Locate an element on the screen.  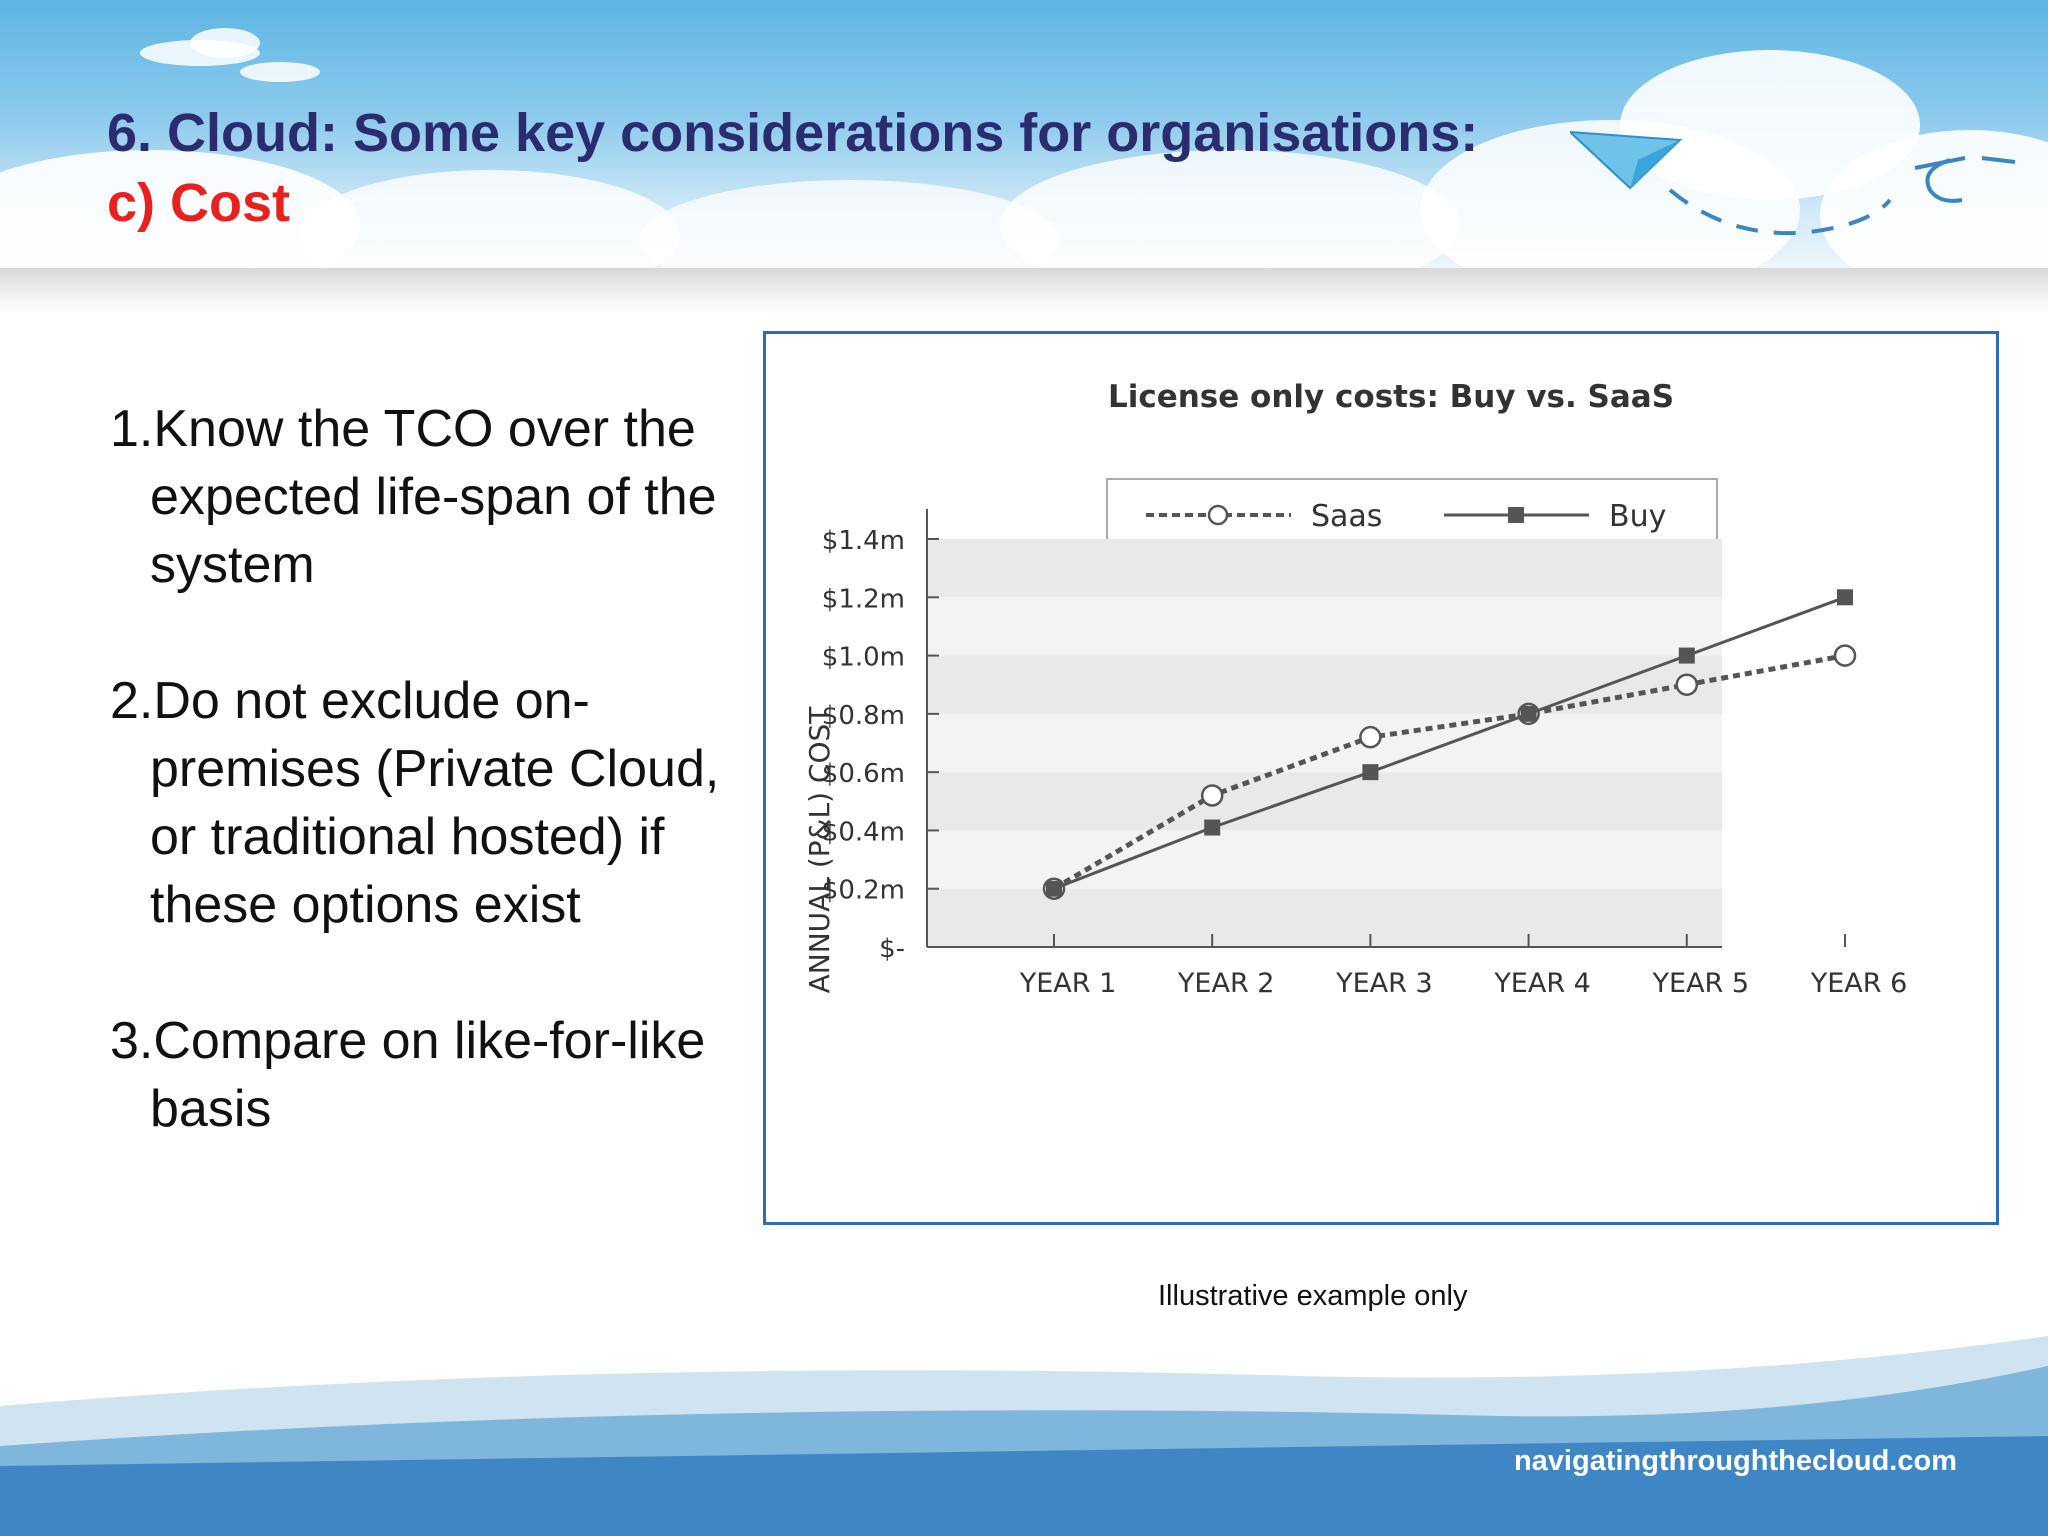
chart-title: License only costs: Buy vs. SaaS is located at coordinates (1391, 397).